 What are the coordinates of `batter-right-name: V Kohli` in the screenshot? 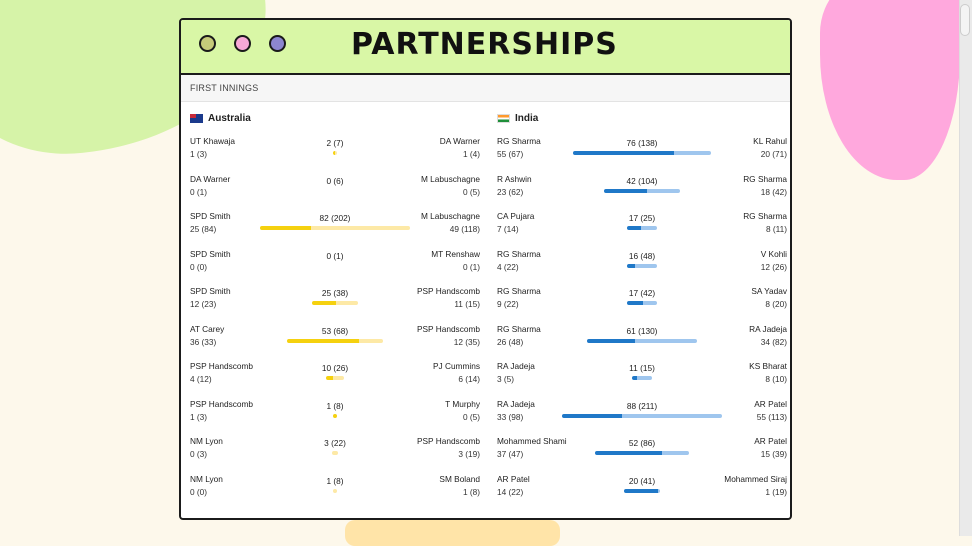 It's located at (773, 253).